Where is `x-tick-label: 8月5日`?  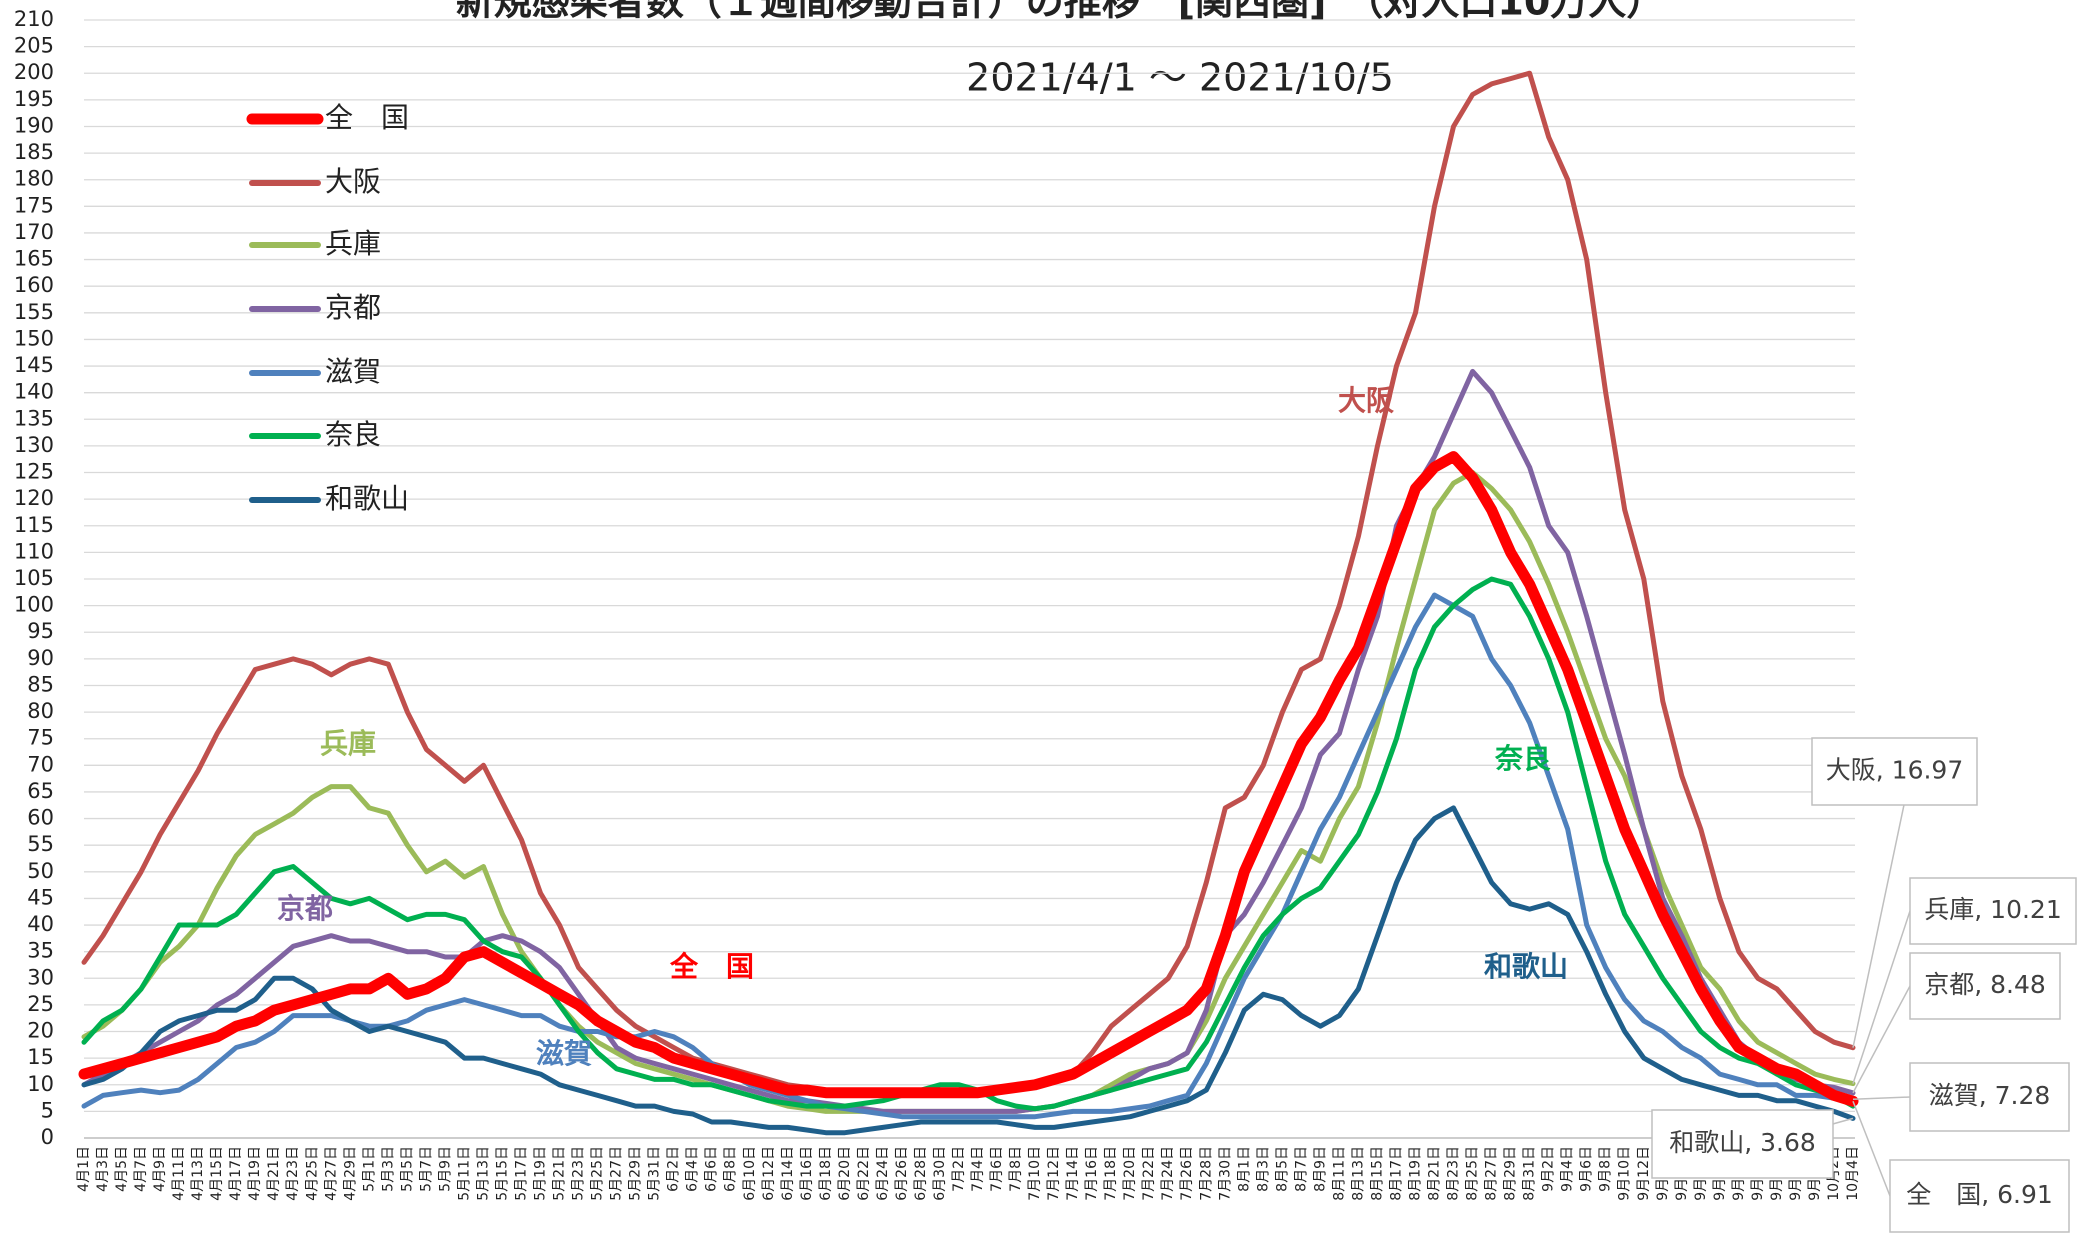 x-tick-label: 8月5日 is located at coordinates (1282, 1169).